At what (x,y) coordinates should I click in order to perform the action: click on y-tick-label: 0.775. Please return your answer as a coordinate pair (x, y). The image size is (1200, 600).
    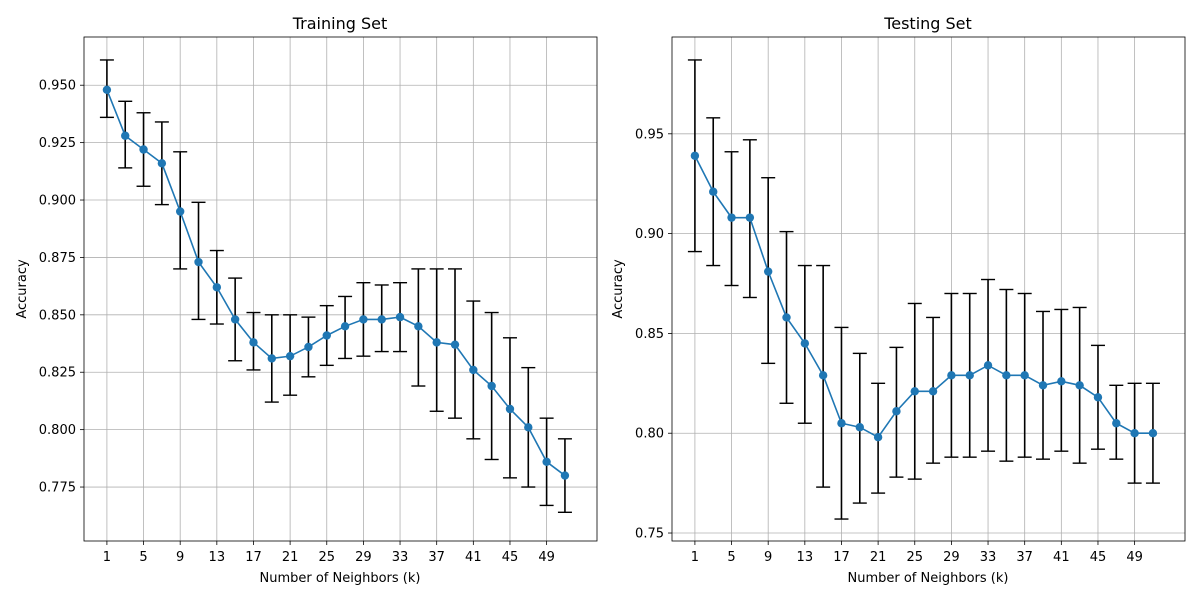
    Looking at the image, I should click on (57, 488).